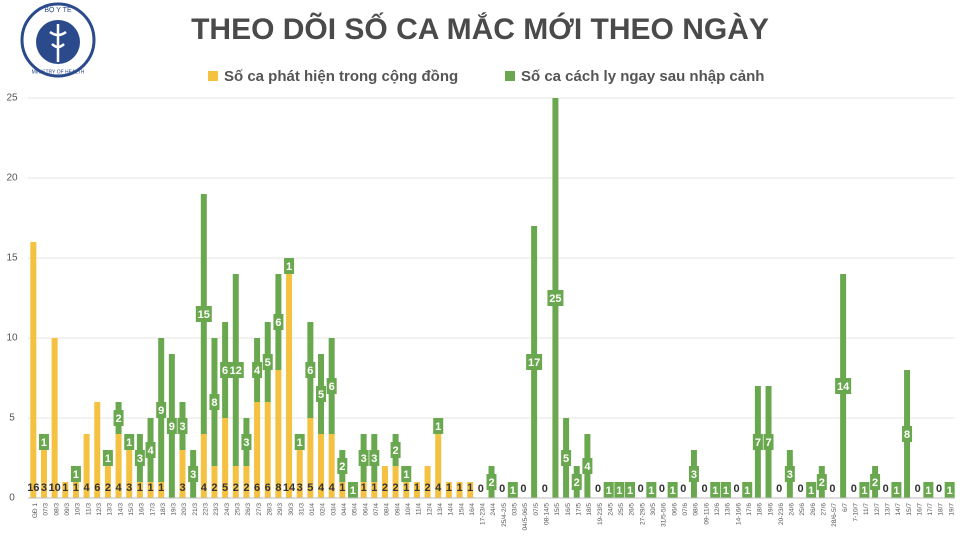  I want to click on x-tick-label: 25/4-2/5, so click(504, 515).